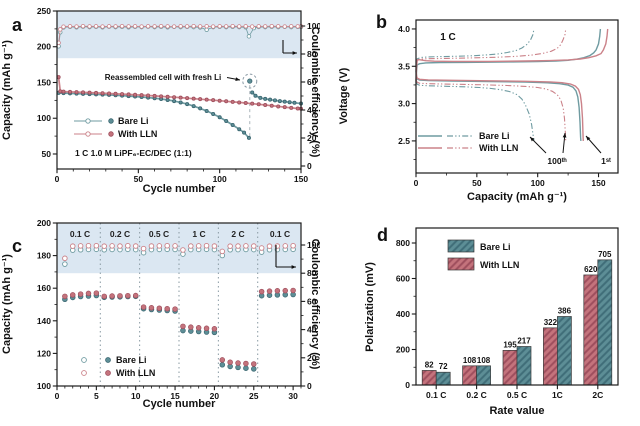 Image resolution: width=640 pixels, height=426 pixels. What do you see at coordinates (137, 134) in the screenshot?
I see `panel-a-legend-with-lln: With LLN` at bounding box center [137, 134].